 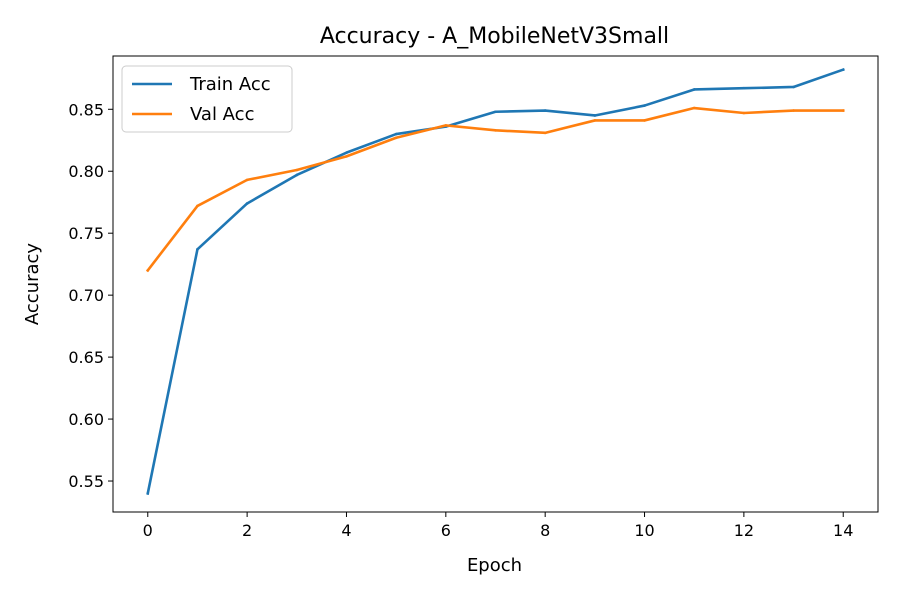 I want to click on legend-label-train-acc: Train Acc, so click(x=230, y=84).